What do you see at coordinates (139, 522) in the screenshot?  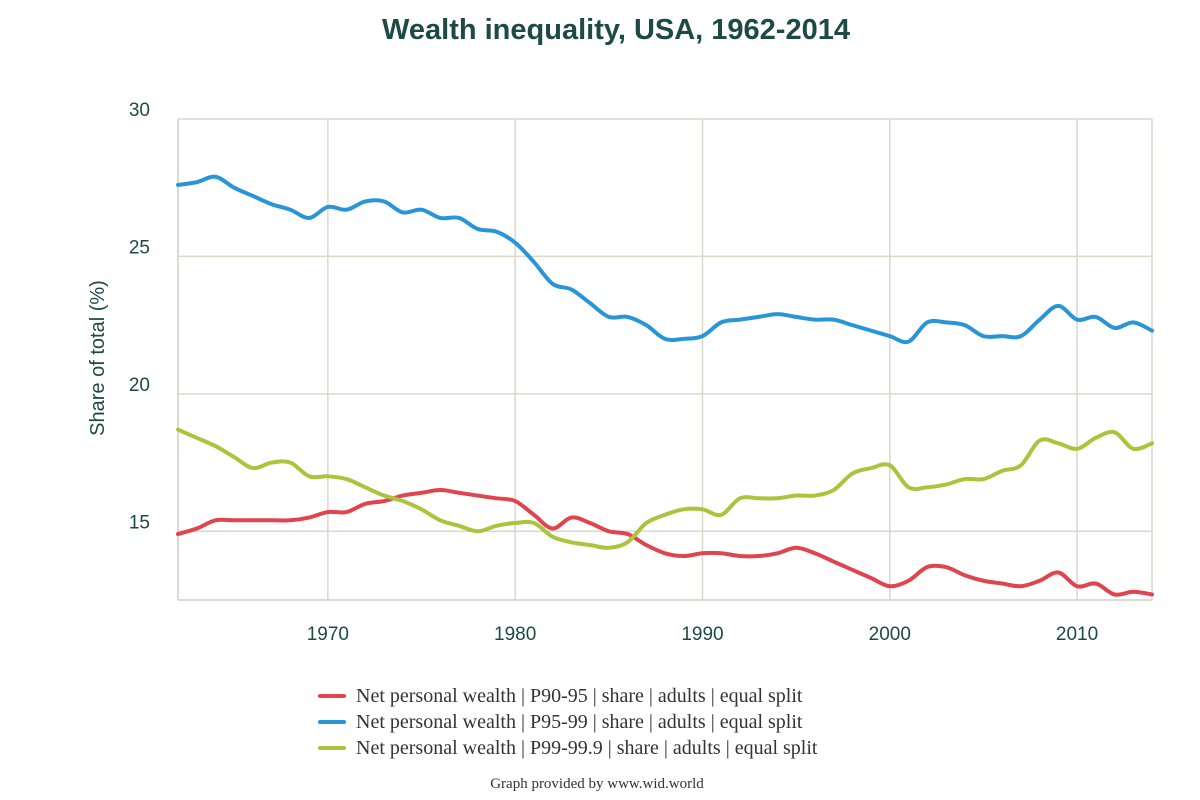 I see `y-tick-label: 15` at bounding box center [139, 522].